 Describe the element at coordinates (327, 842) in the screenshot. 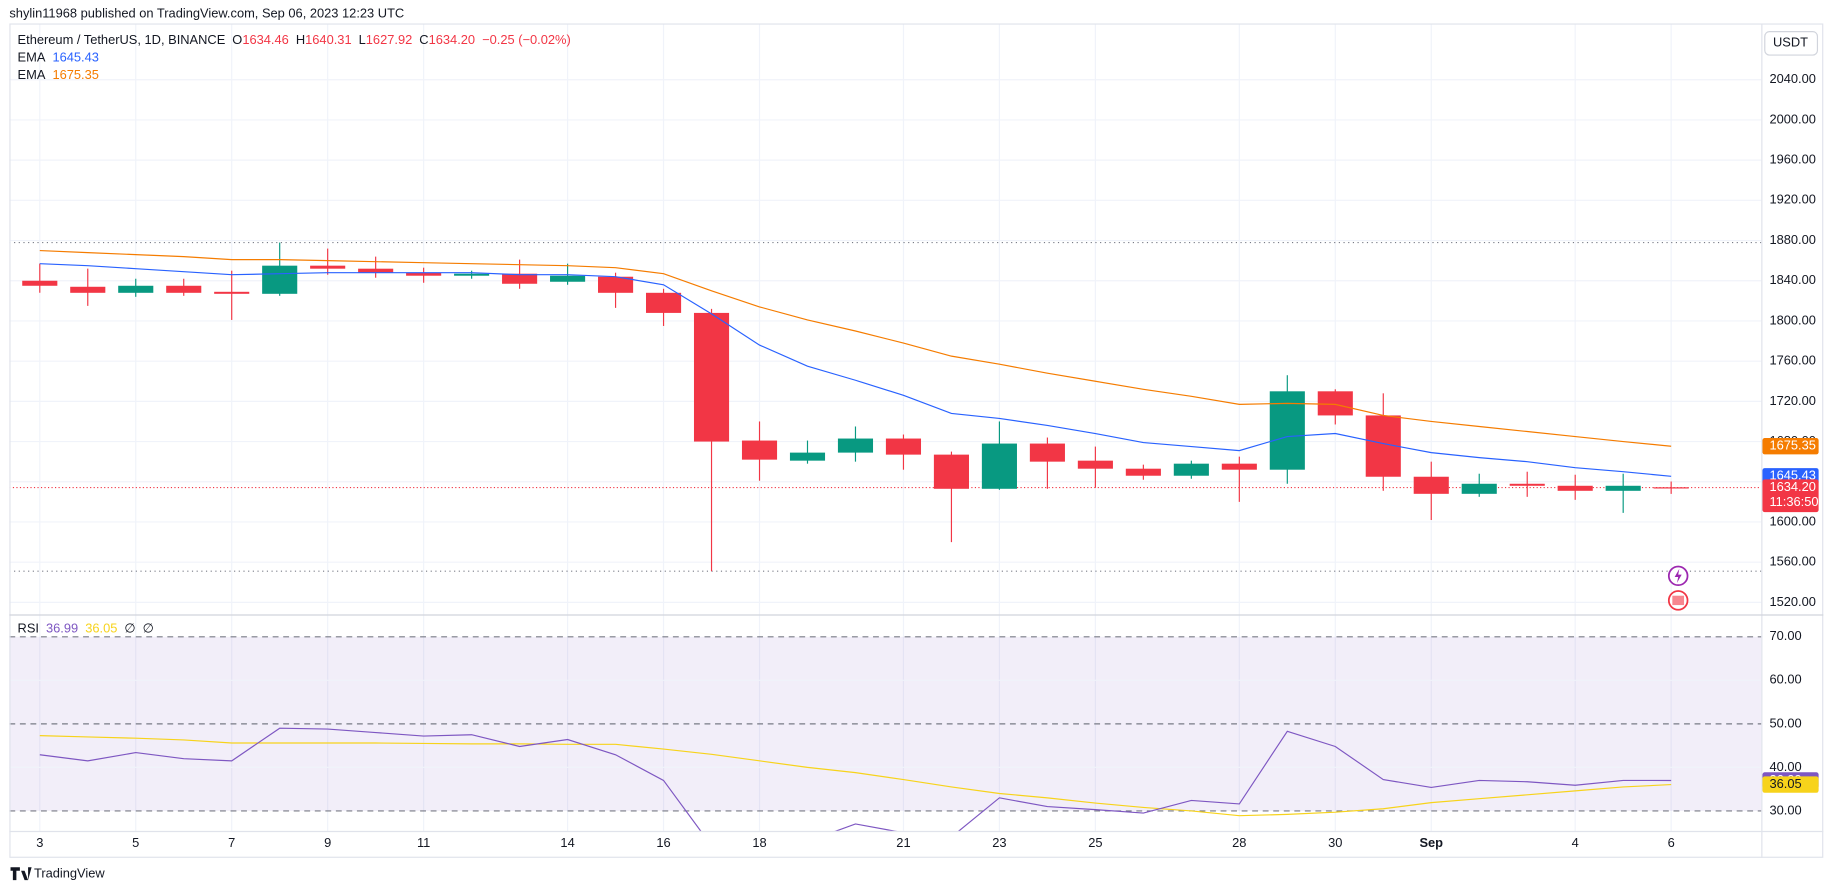

I see `x-tick-label: 9` at that location.